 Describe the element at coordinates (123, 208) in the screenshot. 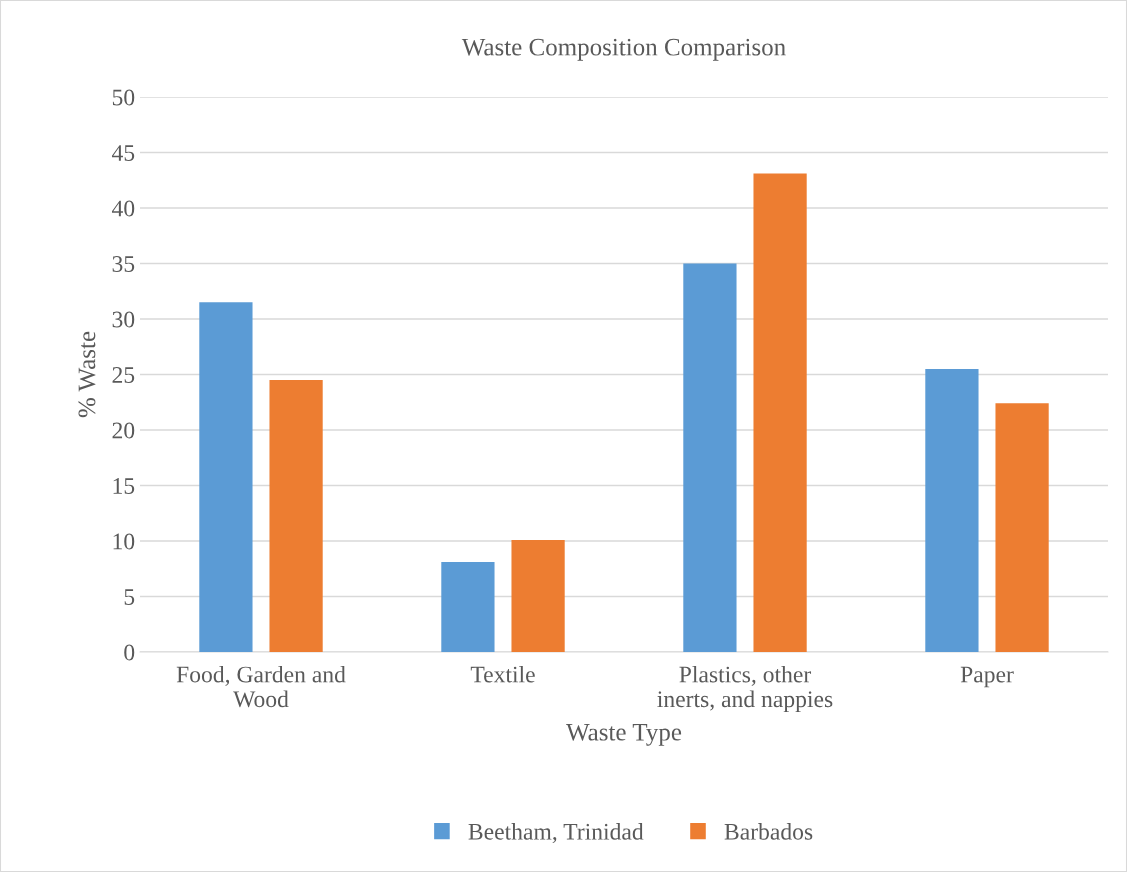

I see `y-tick-label: 40` at that location.